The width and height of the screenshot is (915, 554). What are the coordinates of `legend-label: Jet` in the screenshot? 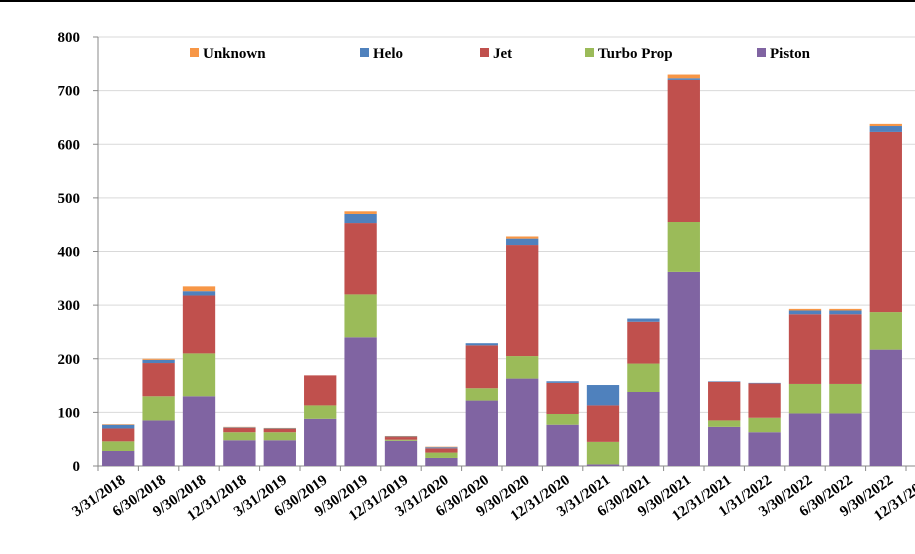 It's located at (502, 54).